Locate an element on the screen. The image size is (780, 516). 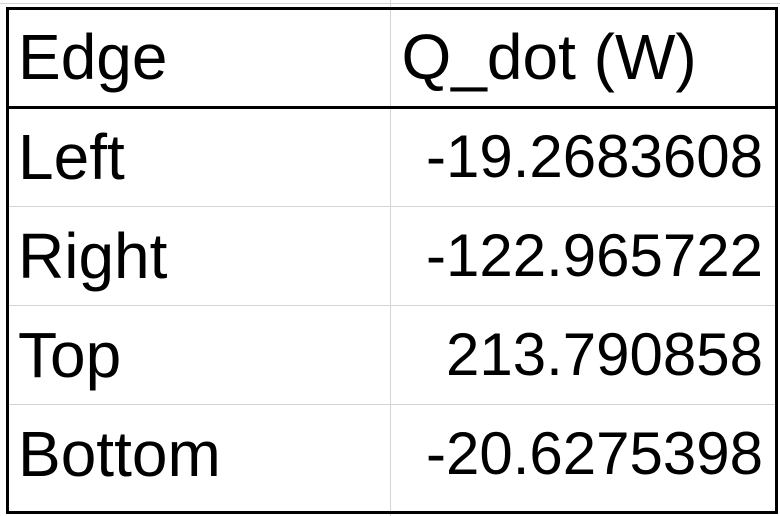
cell-edge-right: Right is located at coordinates (198, 255).